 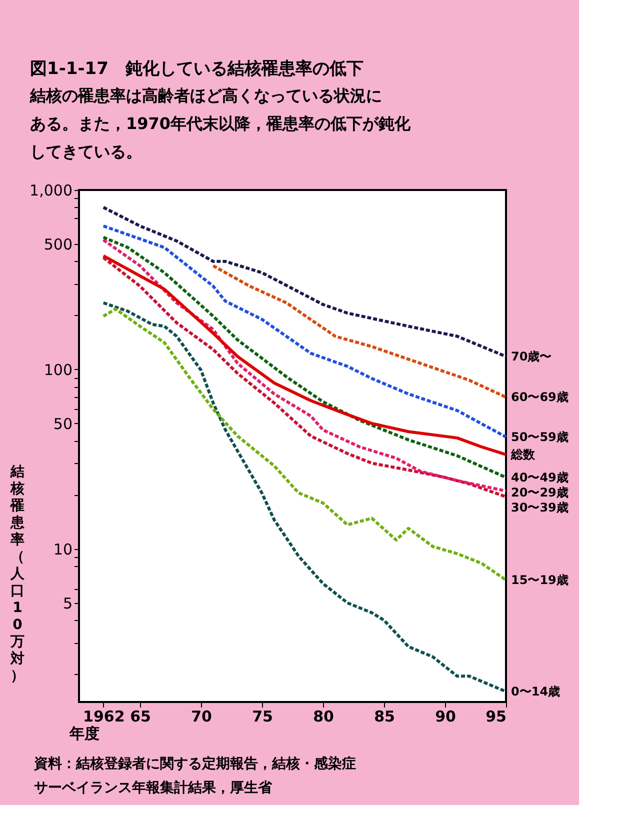 I want to click on y-tick-label: 1,000, so click(x=51, y=191).